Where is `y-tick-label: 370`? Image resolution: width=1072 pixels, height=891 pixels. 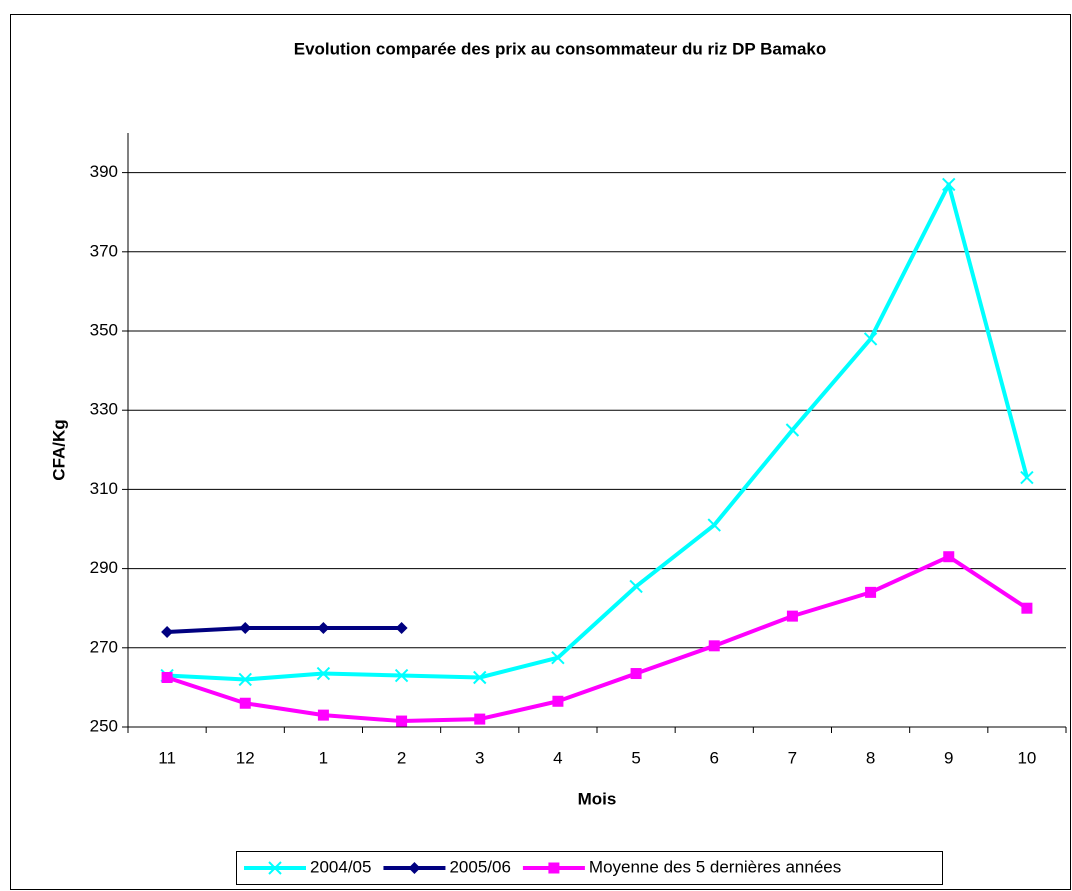 y-tick-label: 370 is located at coordinates (104, 250).